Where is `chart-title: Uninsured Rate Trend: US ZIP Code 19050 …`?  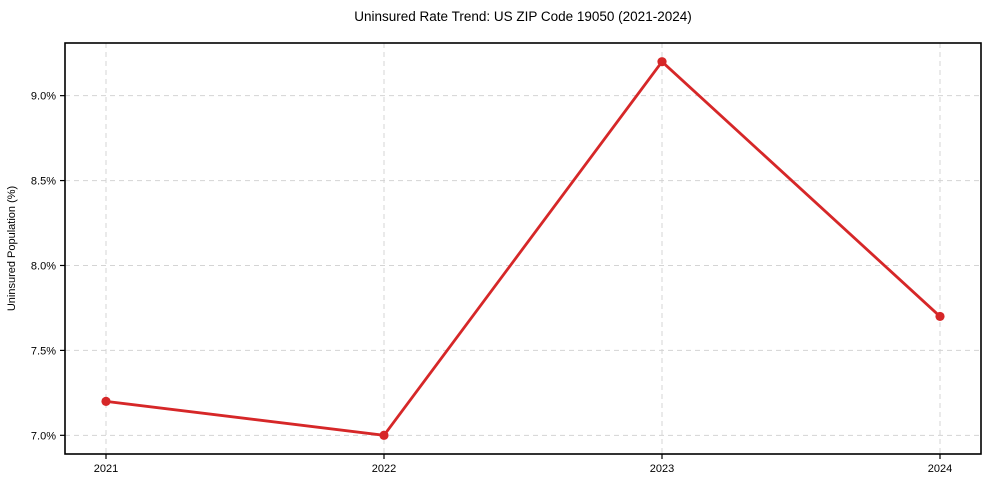
chart-title: Uninsured Rate Trend: US ZIP Code 19050 … is located at coordinates (522, 16).